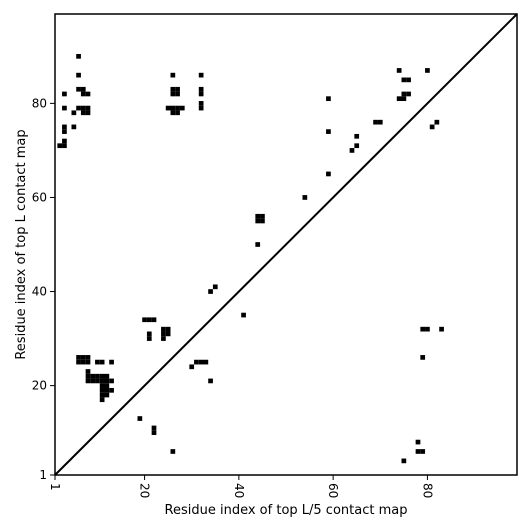 This screenshot has width=531, height=531. What do you see at coordinates (39, 292) in the screenshot?
I see `y-tick-label: 40` at bounding box center [39, 292].